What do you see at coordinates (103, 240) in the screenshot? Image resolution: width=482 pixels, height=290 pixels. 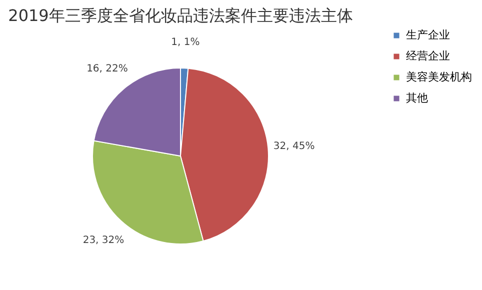 I see `data-label: 23, 32%` at bounding box center [103, 240].